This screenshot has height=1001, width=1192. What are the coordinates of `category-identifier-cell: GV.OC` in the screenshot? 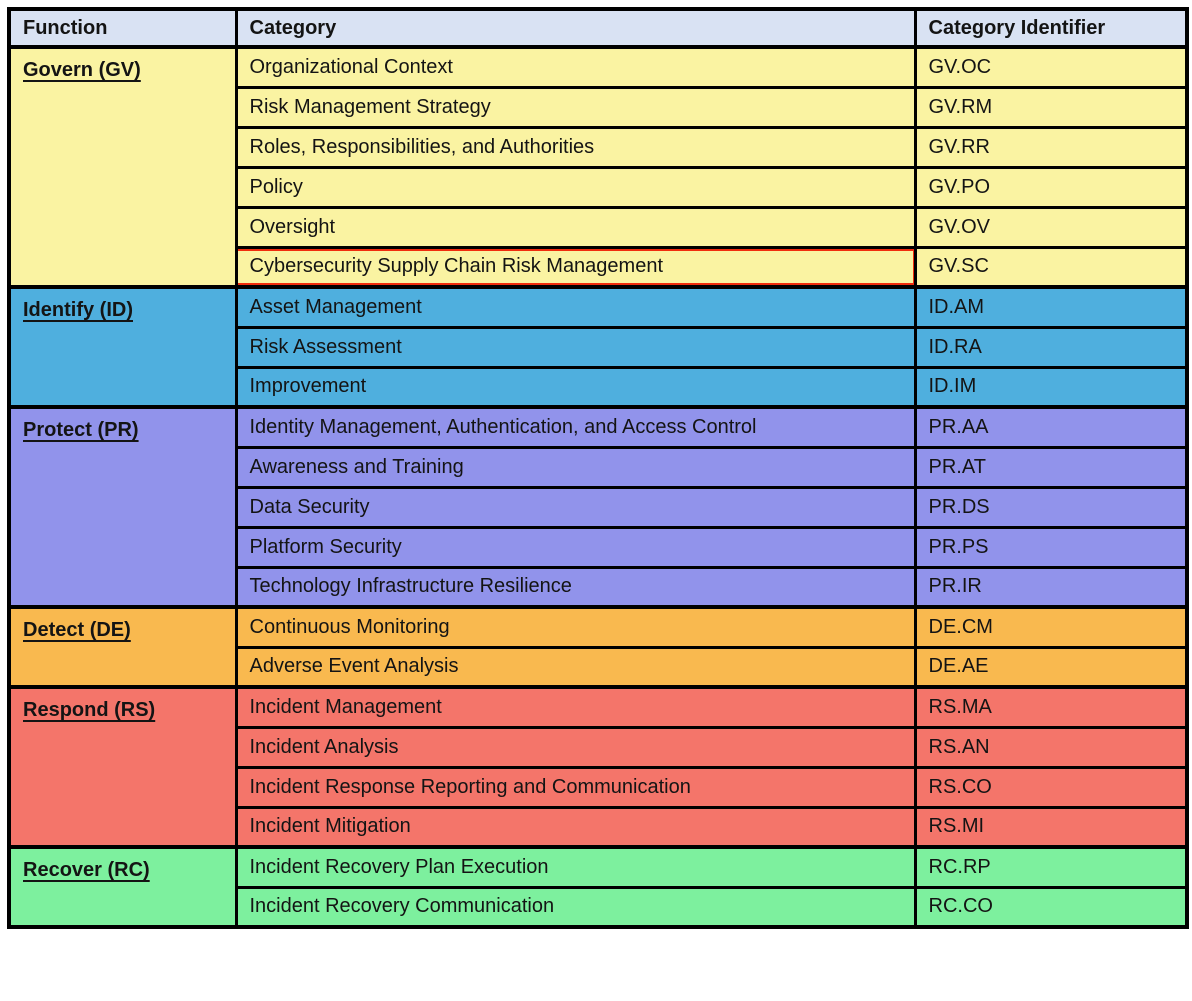 It's located at (1051, 67).